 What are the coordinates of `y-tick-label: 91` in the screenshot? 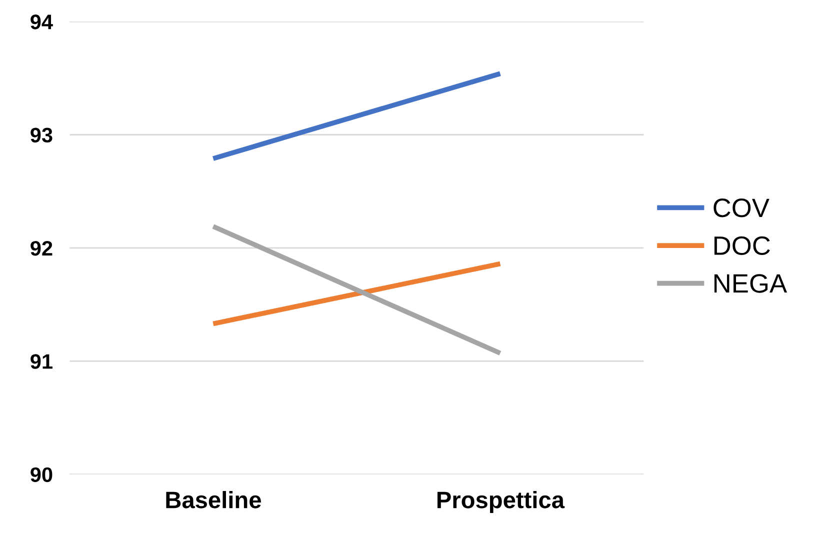 It's located at (41, 361).